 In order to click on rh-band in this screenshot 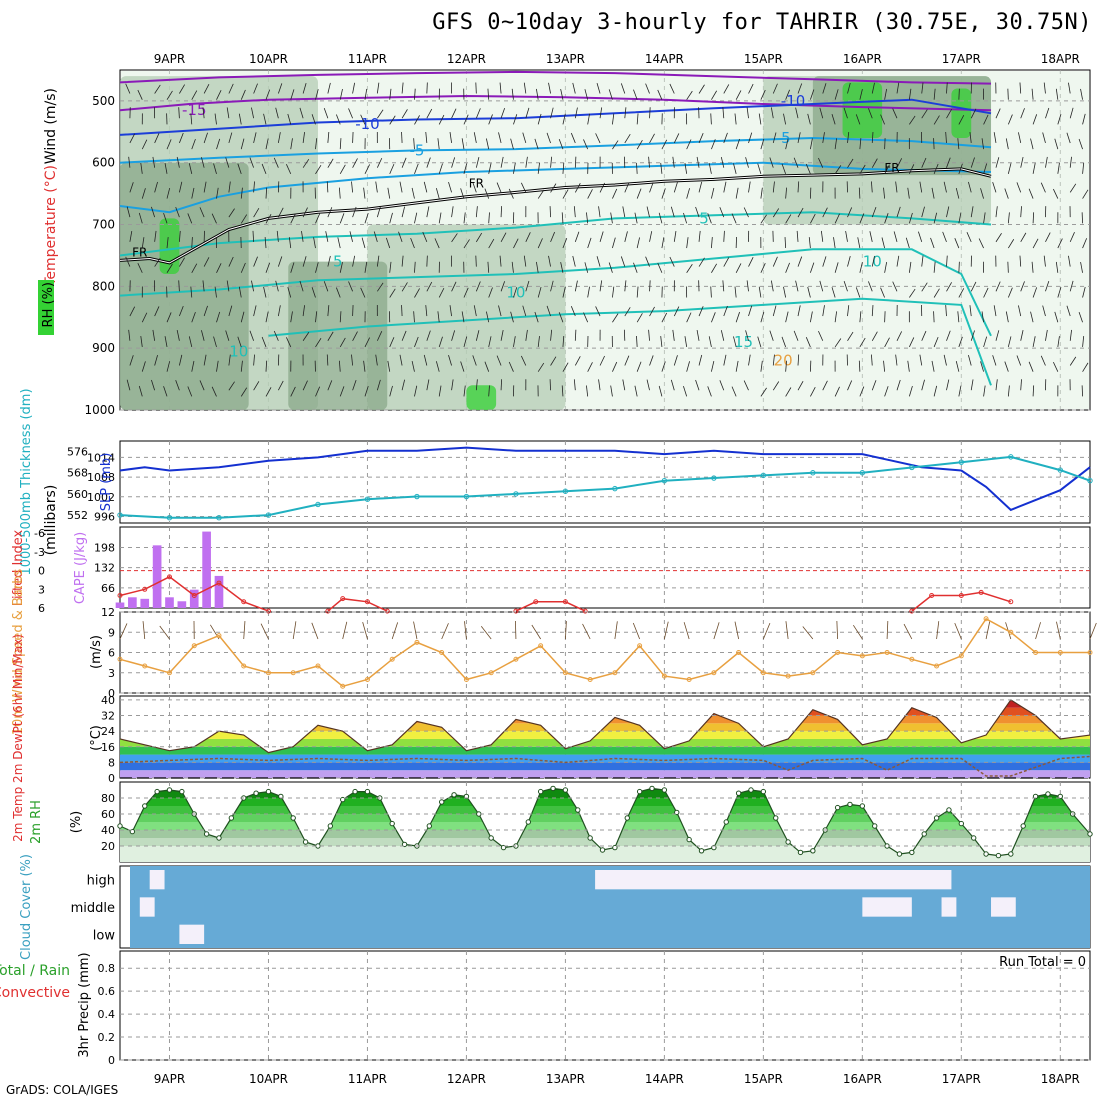, I will do `click(481, 397)`.